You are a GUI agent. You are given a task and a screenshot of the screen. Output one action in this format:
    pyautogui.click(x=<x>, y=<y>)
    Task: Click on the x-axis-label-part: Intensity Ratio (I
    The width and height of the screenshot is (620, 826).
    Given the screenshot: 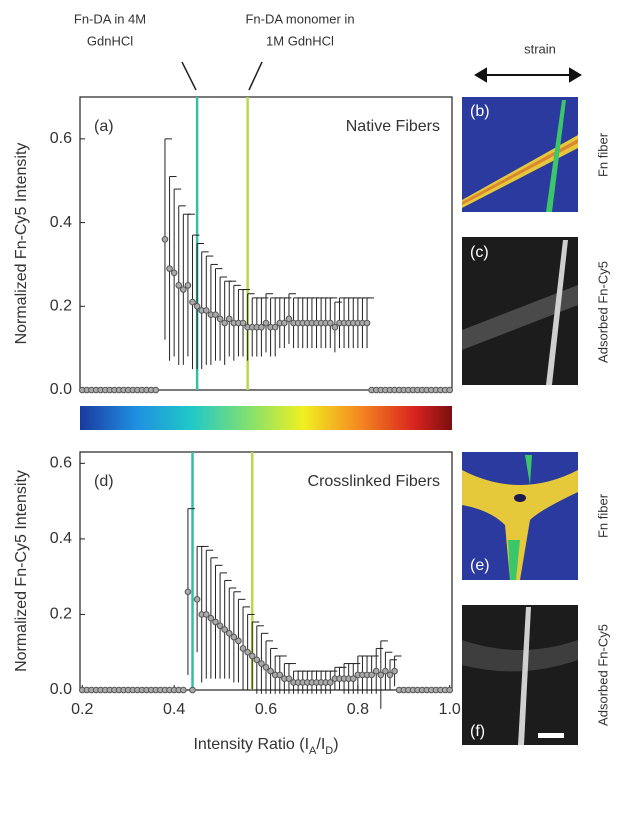 What is the action you would take?
    pyautogui.click(x=251, y=744)
    